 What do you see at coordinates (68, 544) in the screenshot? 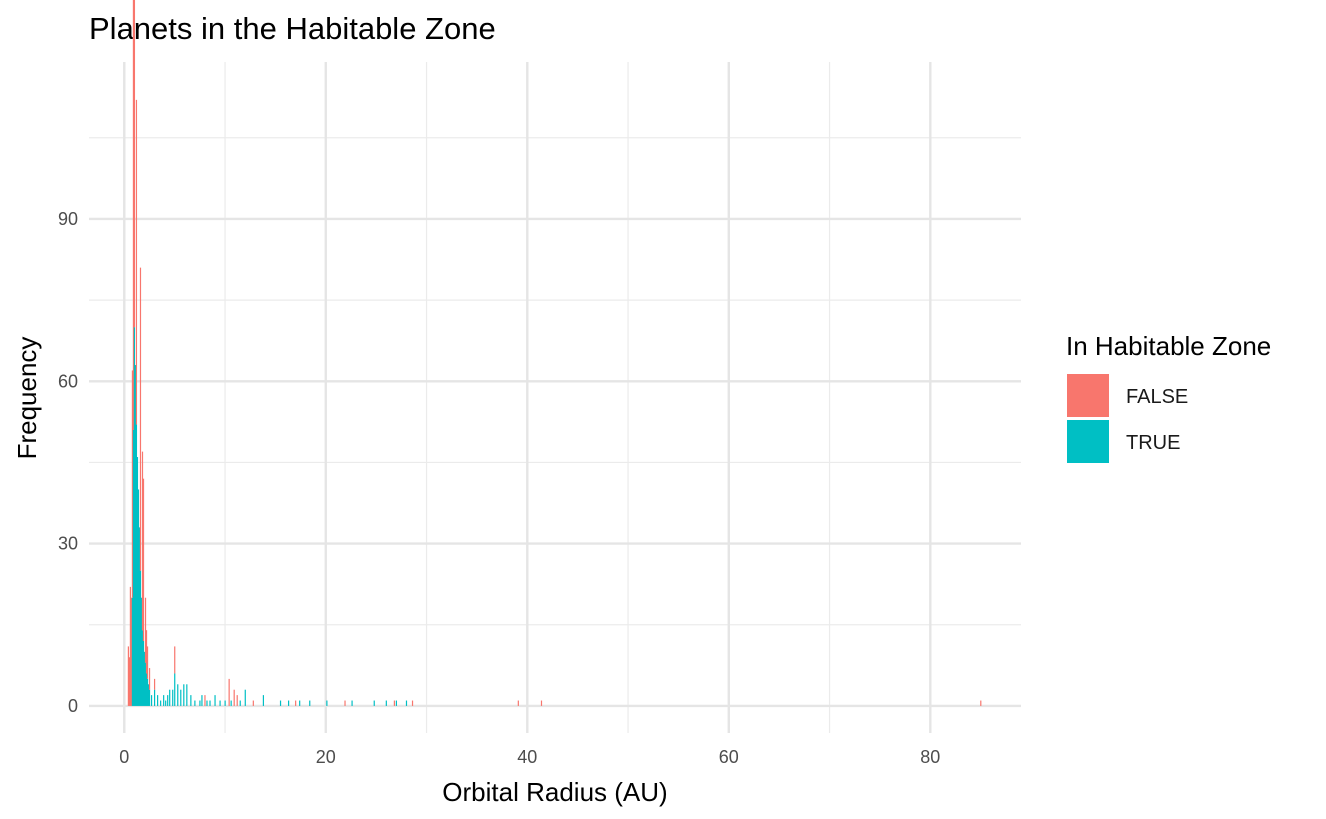
I see `y-tick-label: 30` at bounding box center [68, 544].